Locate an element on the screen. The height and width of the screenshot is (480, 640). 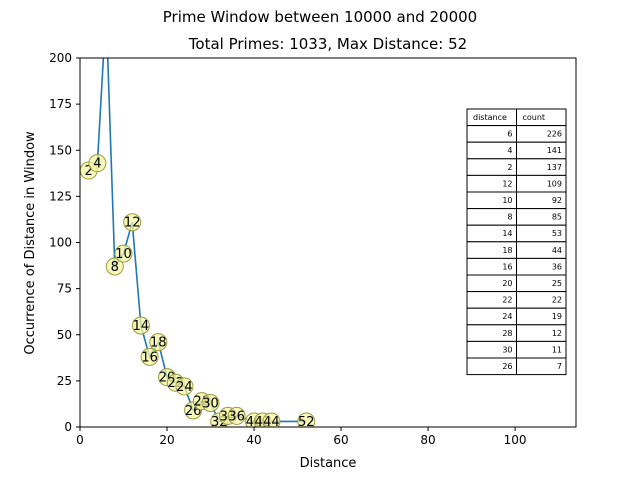
data-point-label: 2 is located at coordinates (89, 171).